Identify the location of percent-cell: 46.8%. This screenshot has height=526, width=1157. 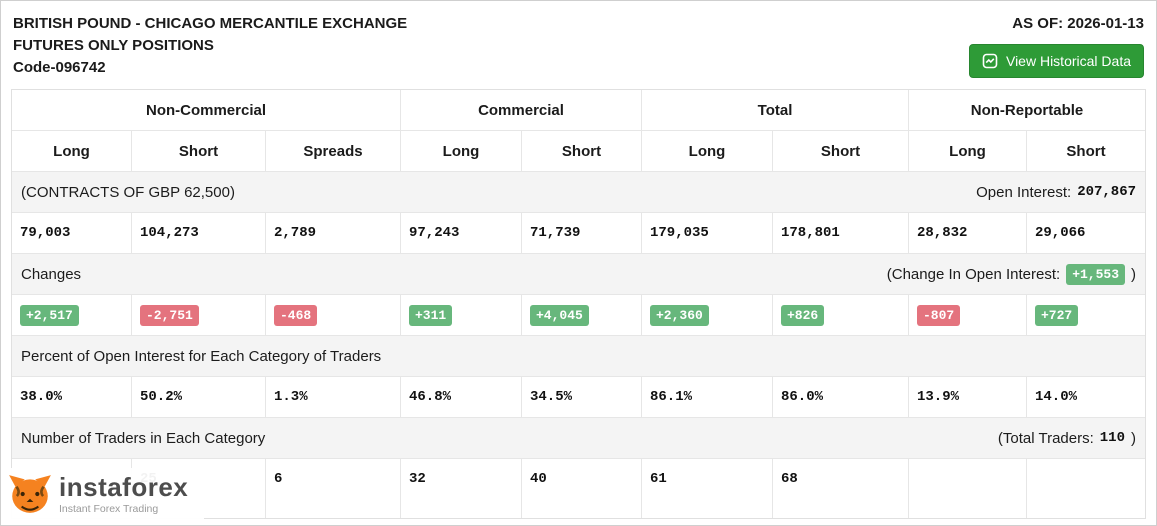
(460, 396).